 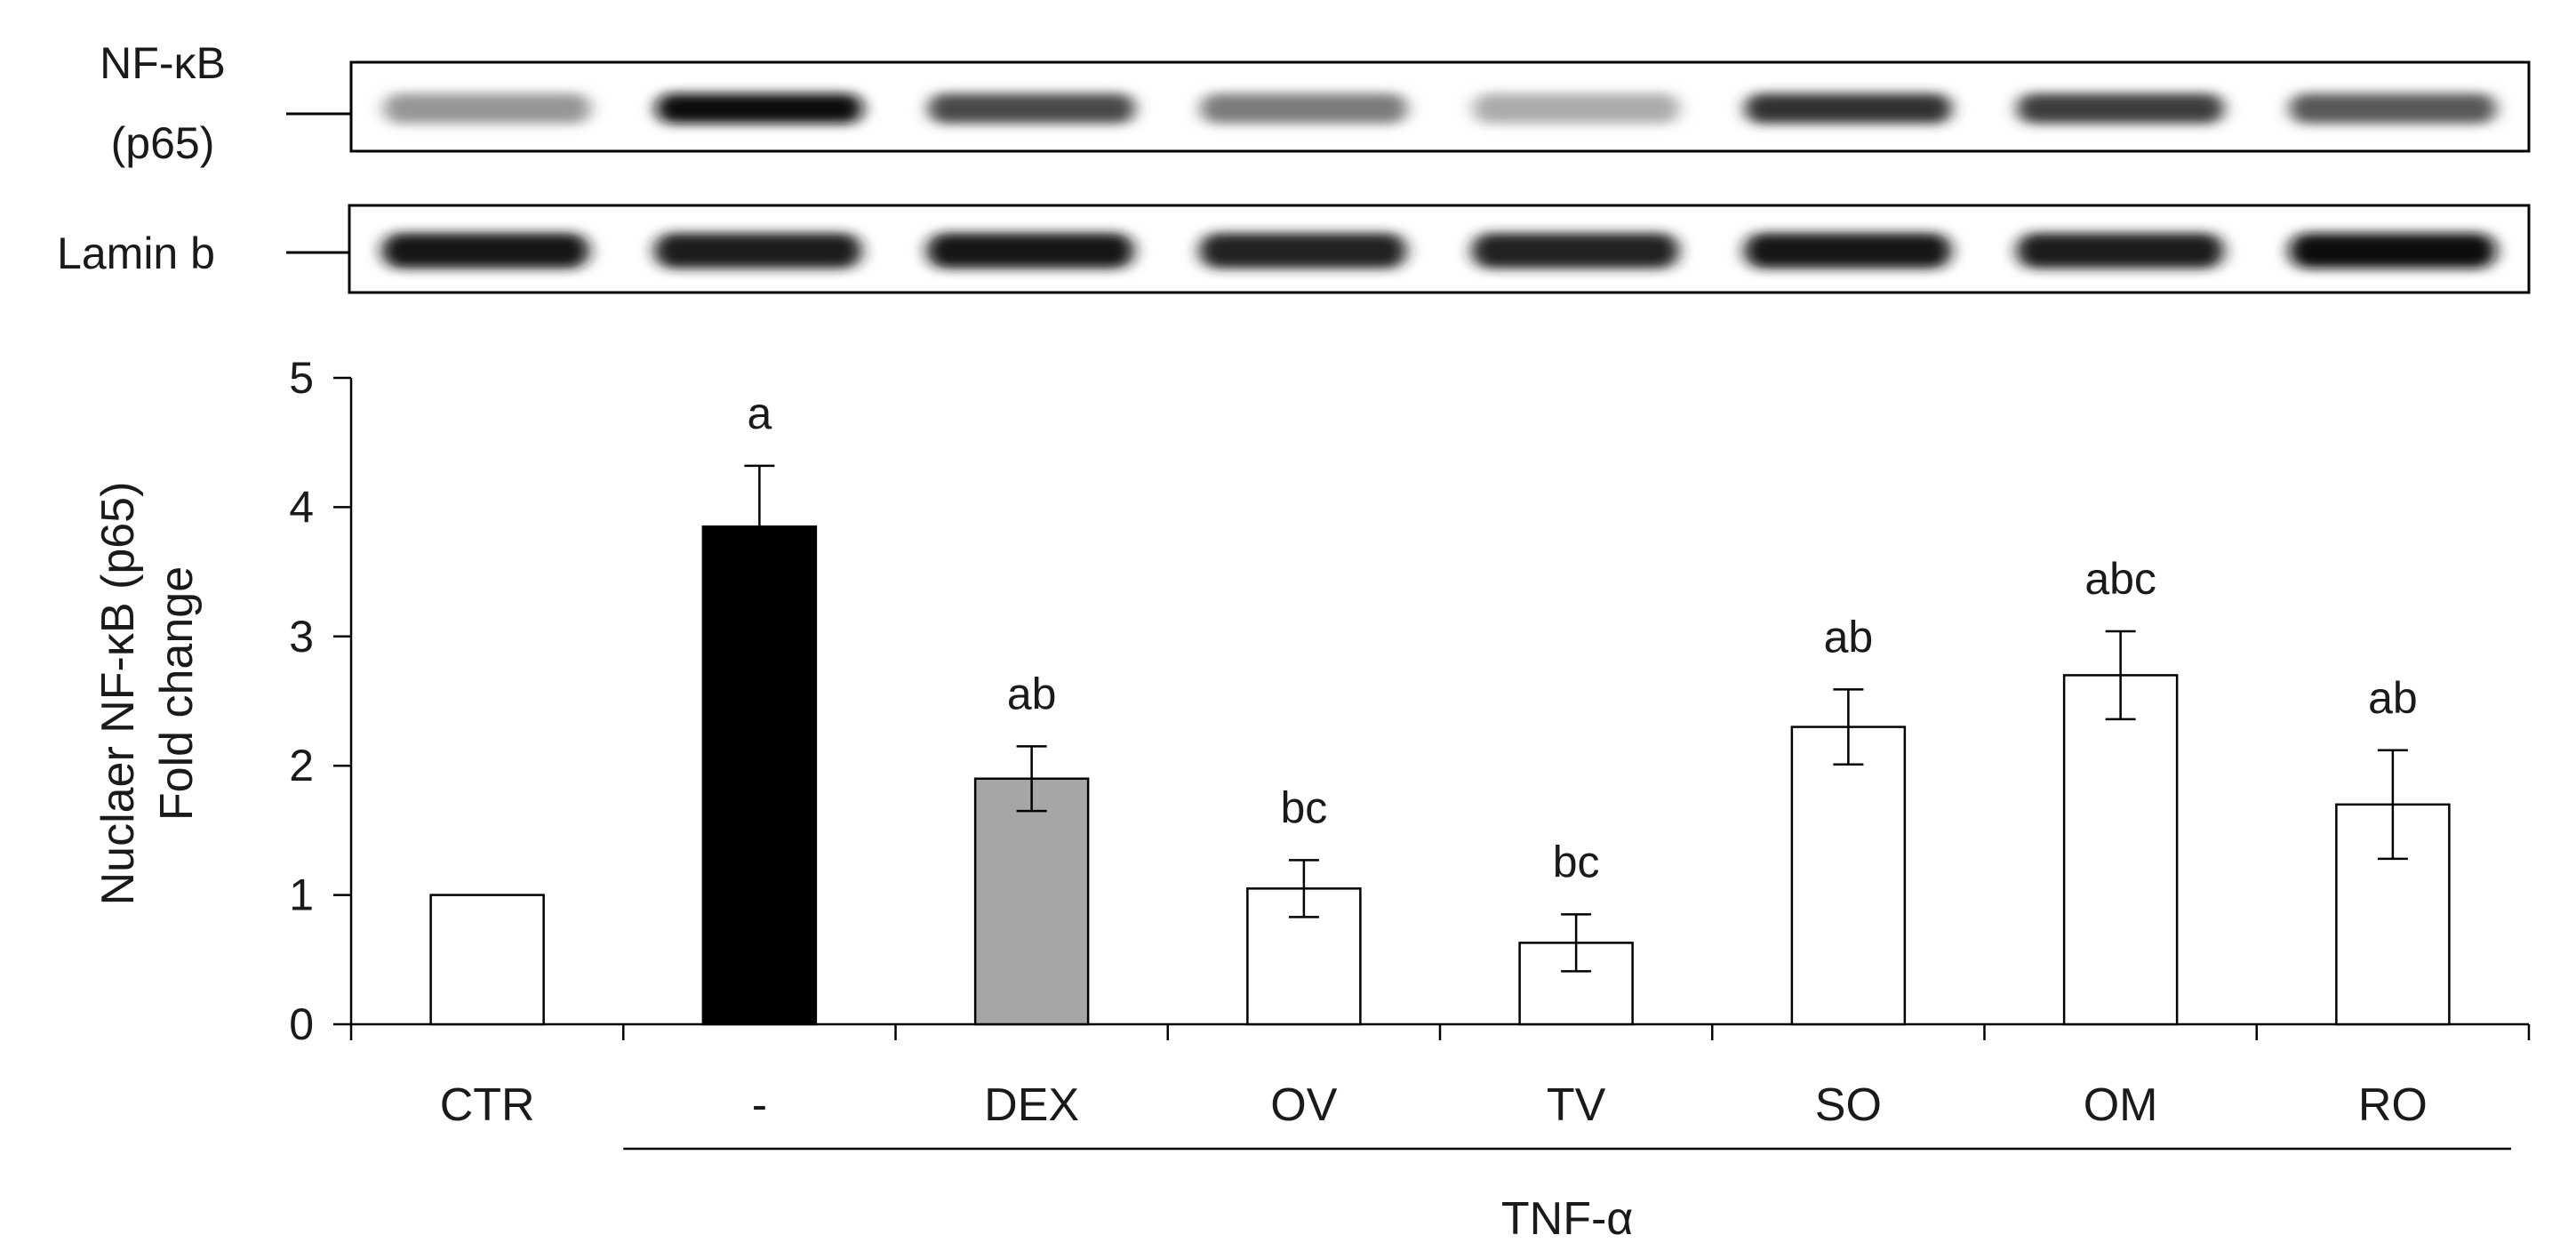 I want to click on y-tick-label: 0, so click(x=301, y=1024).